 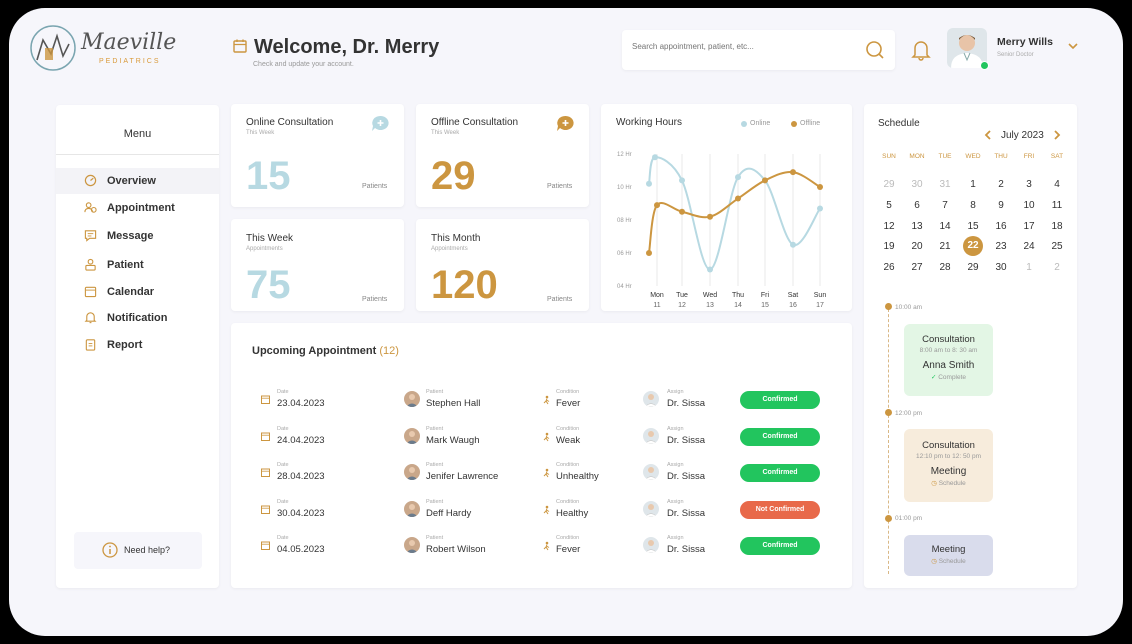 I want to click on calendar-day: 31, so click(x=945, y=184).